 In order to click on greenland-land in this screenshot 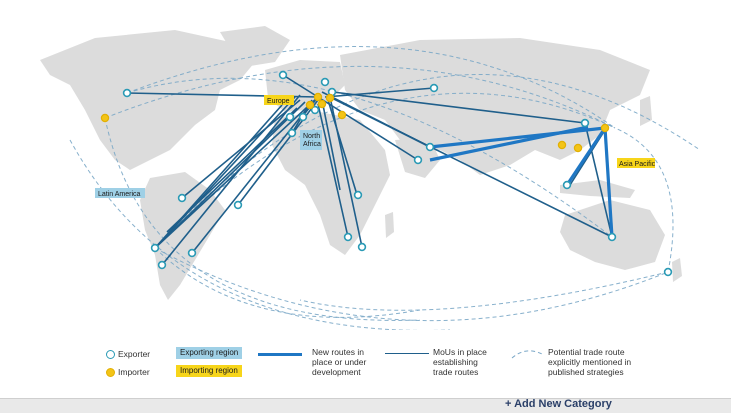, I will do `click(255, 46)`.